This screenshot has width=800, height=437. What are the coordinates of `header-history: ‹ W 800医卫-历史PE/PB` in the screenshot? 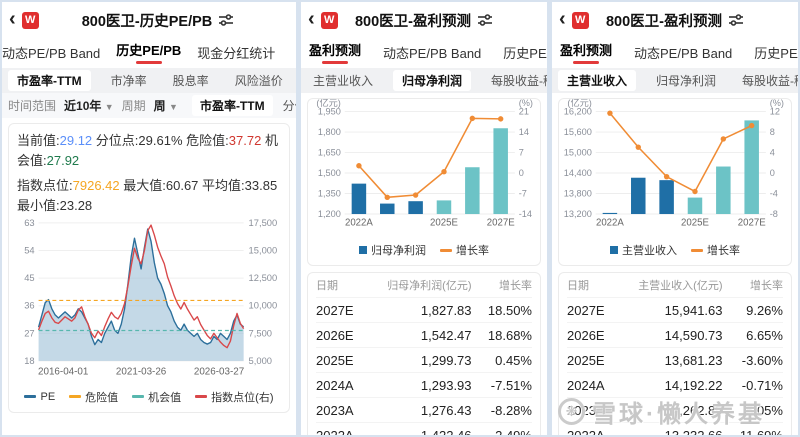 It's located at (149, 20).